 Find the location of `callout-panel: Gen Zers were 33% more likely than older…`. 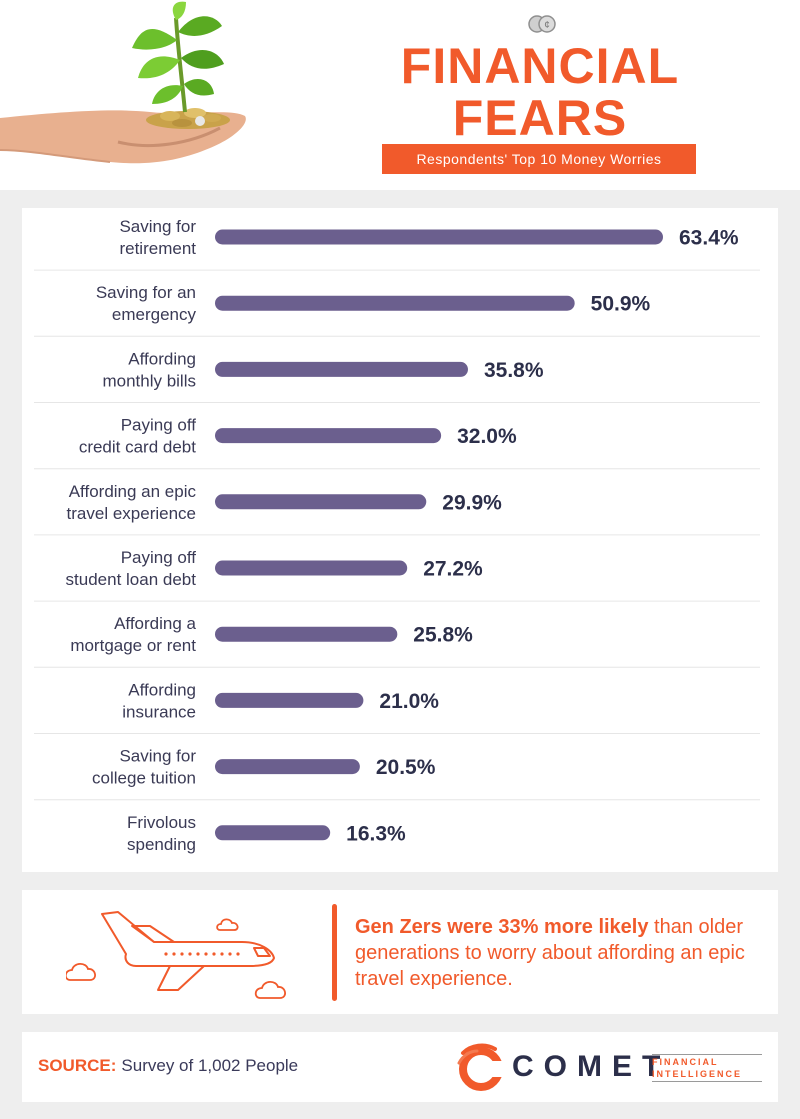

callout-panel: Gen Zers were 33% more likely than older… is located at coordinates (400, 952).